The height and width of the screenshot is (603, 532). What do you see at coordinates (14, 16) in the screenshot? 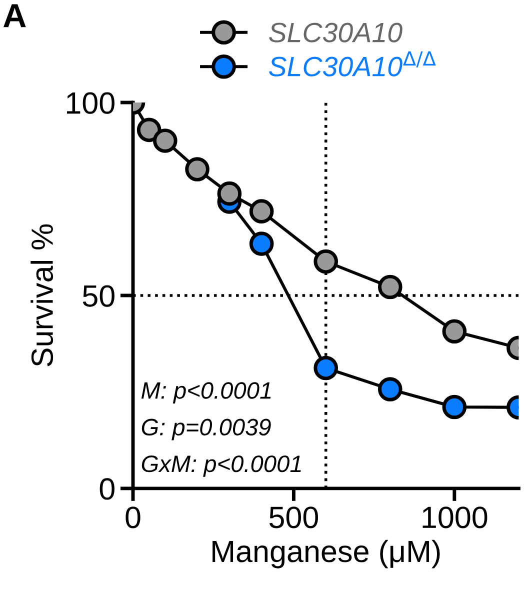
I see `text: A` at bounding box center [14, 16].